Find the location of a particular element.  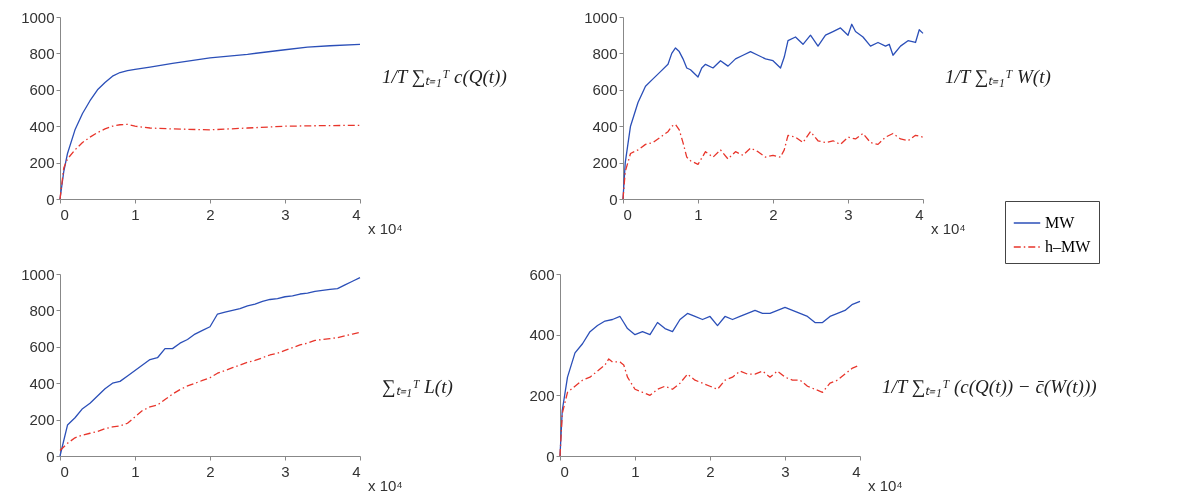

y-axis-title: 1/T ∑ₜ₌₁ᵀ W(t) is located at coordinates (998, 77).